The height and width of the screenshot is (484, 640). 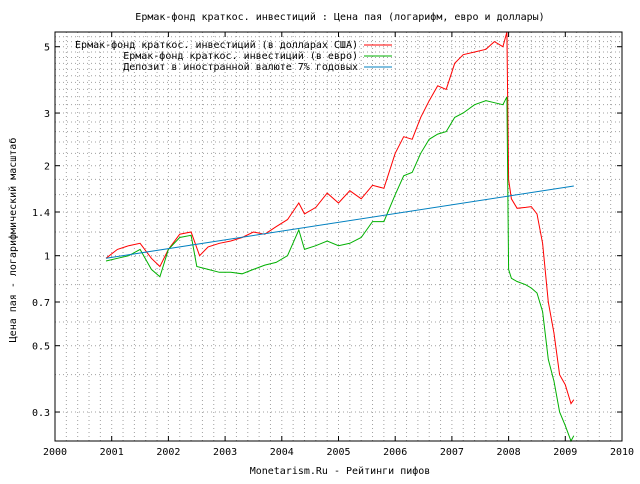 I want to click on y-tick-label: 1.4, so click(x=41, y=213).